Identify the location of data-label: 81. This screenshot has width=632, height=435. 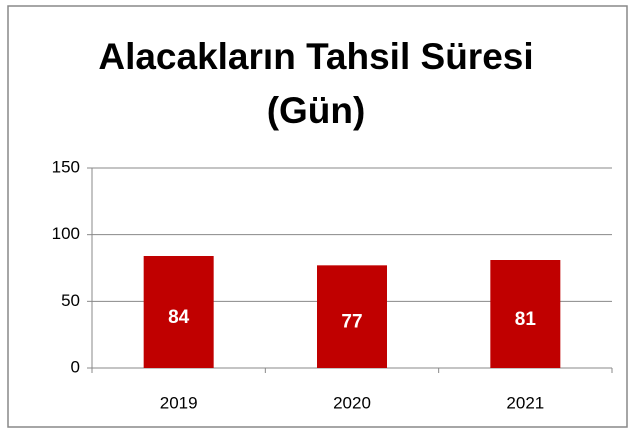
(526, 319).